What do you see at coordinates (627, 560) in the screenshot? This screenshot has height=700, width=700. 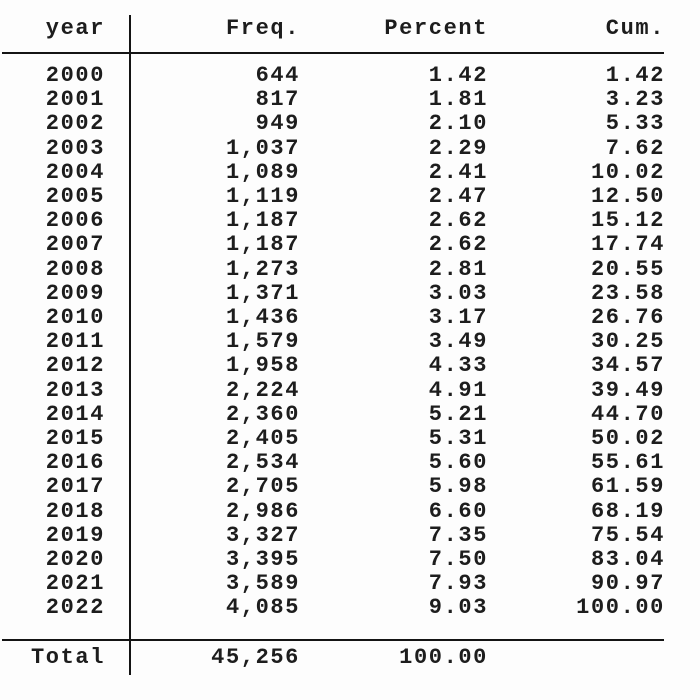 I see `cum-cell: 83.04` at bounding box center [627, 560].